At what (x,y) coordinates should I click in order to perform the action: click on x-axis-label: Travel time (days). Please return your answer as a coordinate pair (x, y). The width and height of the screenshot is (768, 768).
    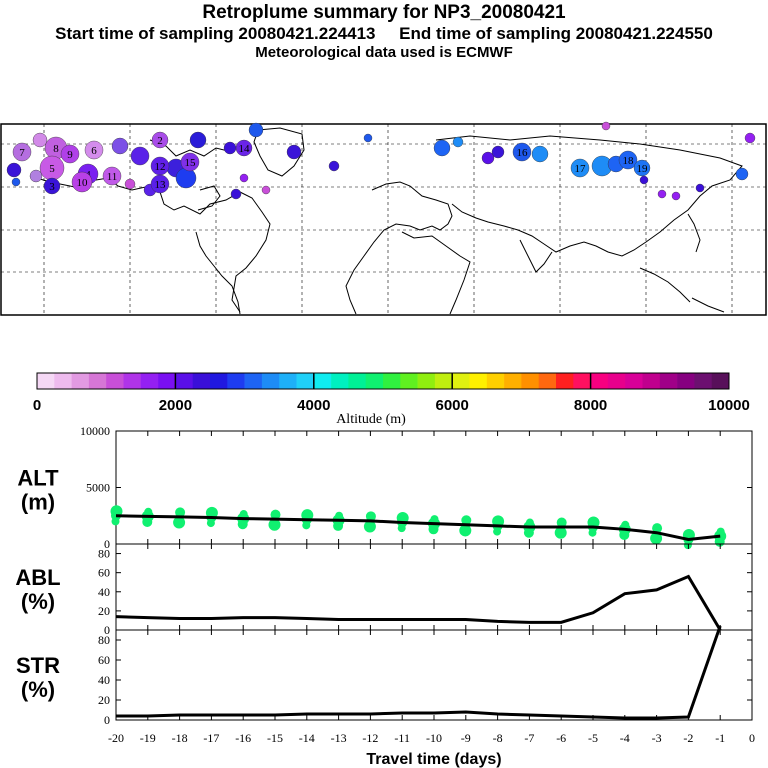
    Looking at the image, I should click on (433, 759).